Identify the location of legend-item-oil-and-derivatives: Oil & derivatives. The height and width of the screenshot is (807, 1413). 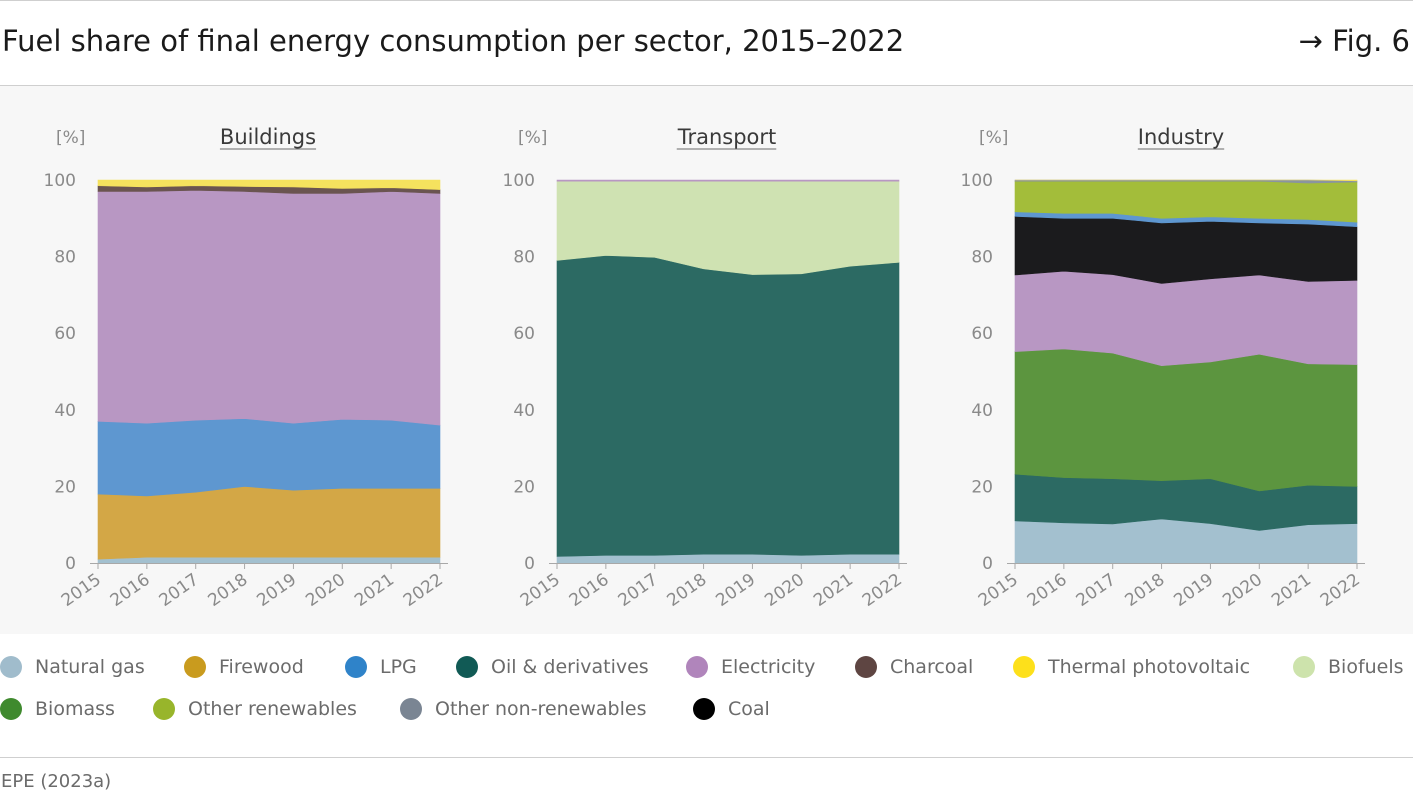
(552, 667).